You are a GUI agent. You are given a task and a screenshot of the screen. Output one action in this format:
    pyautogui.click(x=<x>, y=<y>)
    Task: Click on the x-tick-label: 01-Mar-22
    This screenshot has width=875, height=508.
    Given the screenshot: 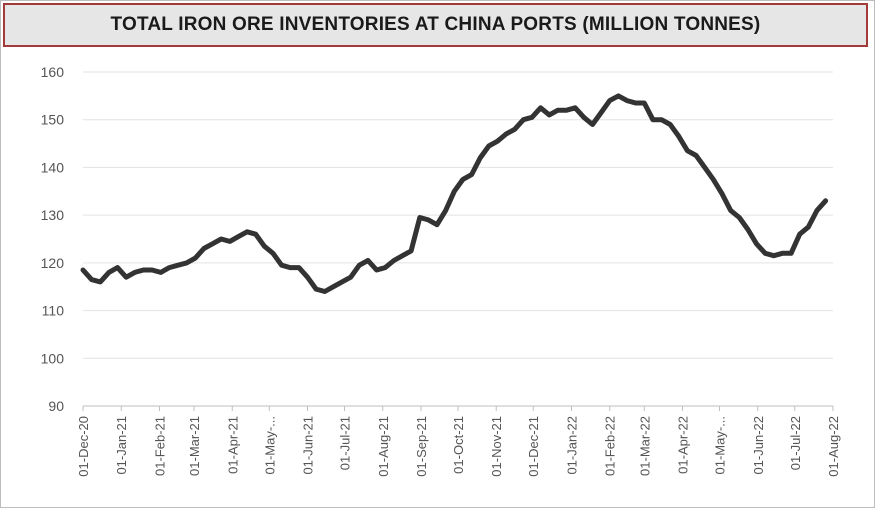 What is the action you would take?
    pyautogui.click(x=644, y=446)
    